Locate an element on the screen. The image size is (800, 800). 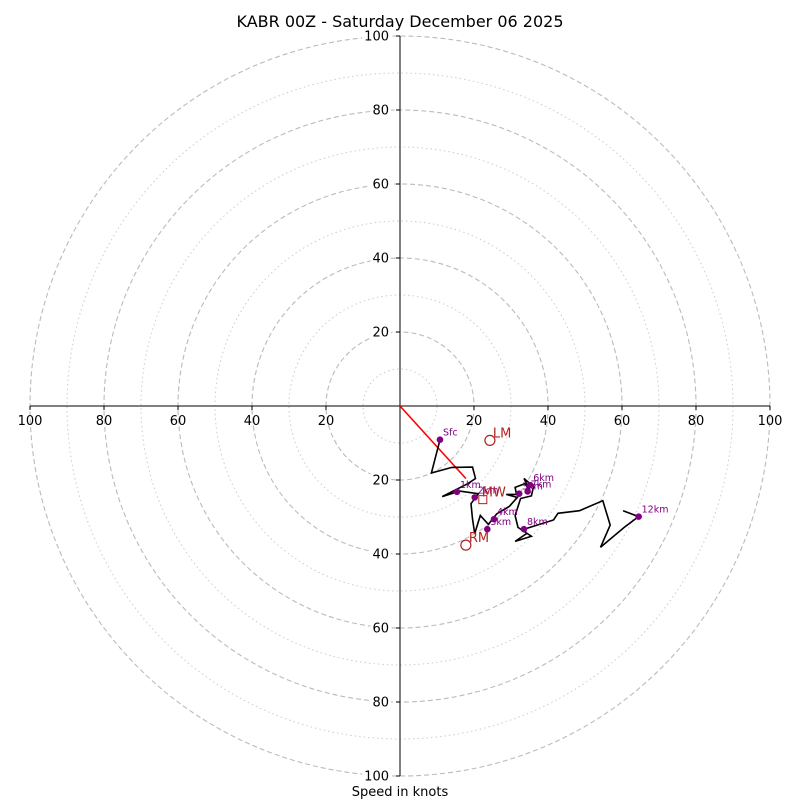
shear-vector is located at coordinates (433, 442).